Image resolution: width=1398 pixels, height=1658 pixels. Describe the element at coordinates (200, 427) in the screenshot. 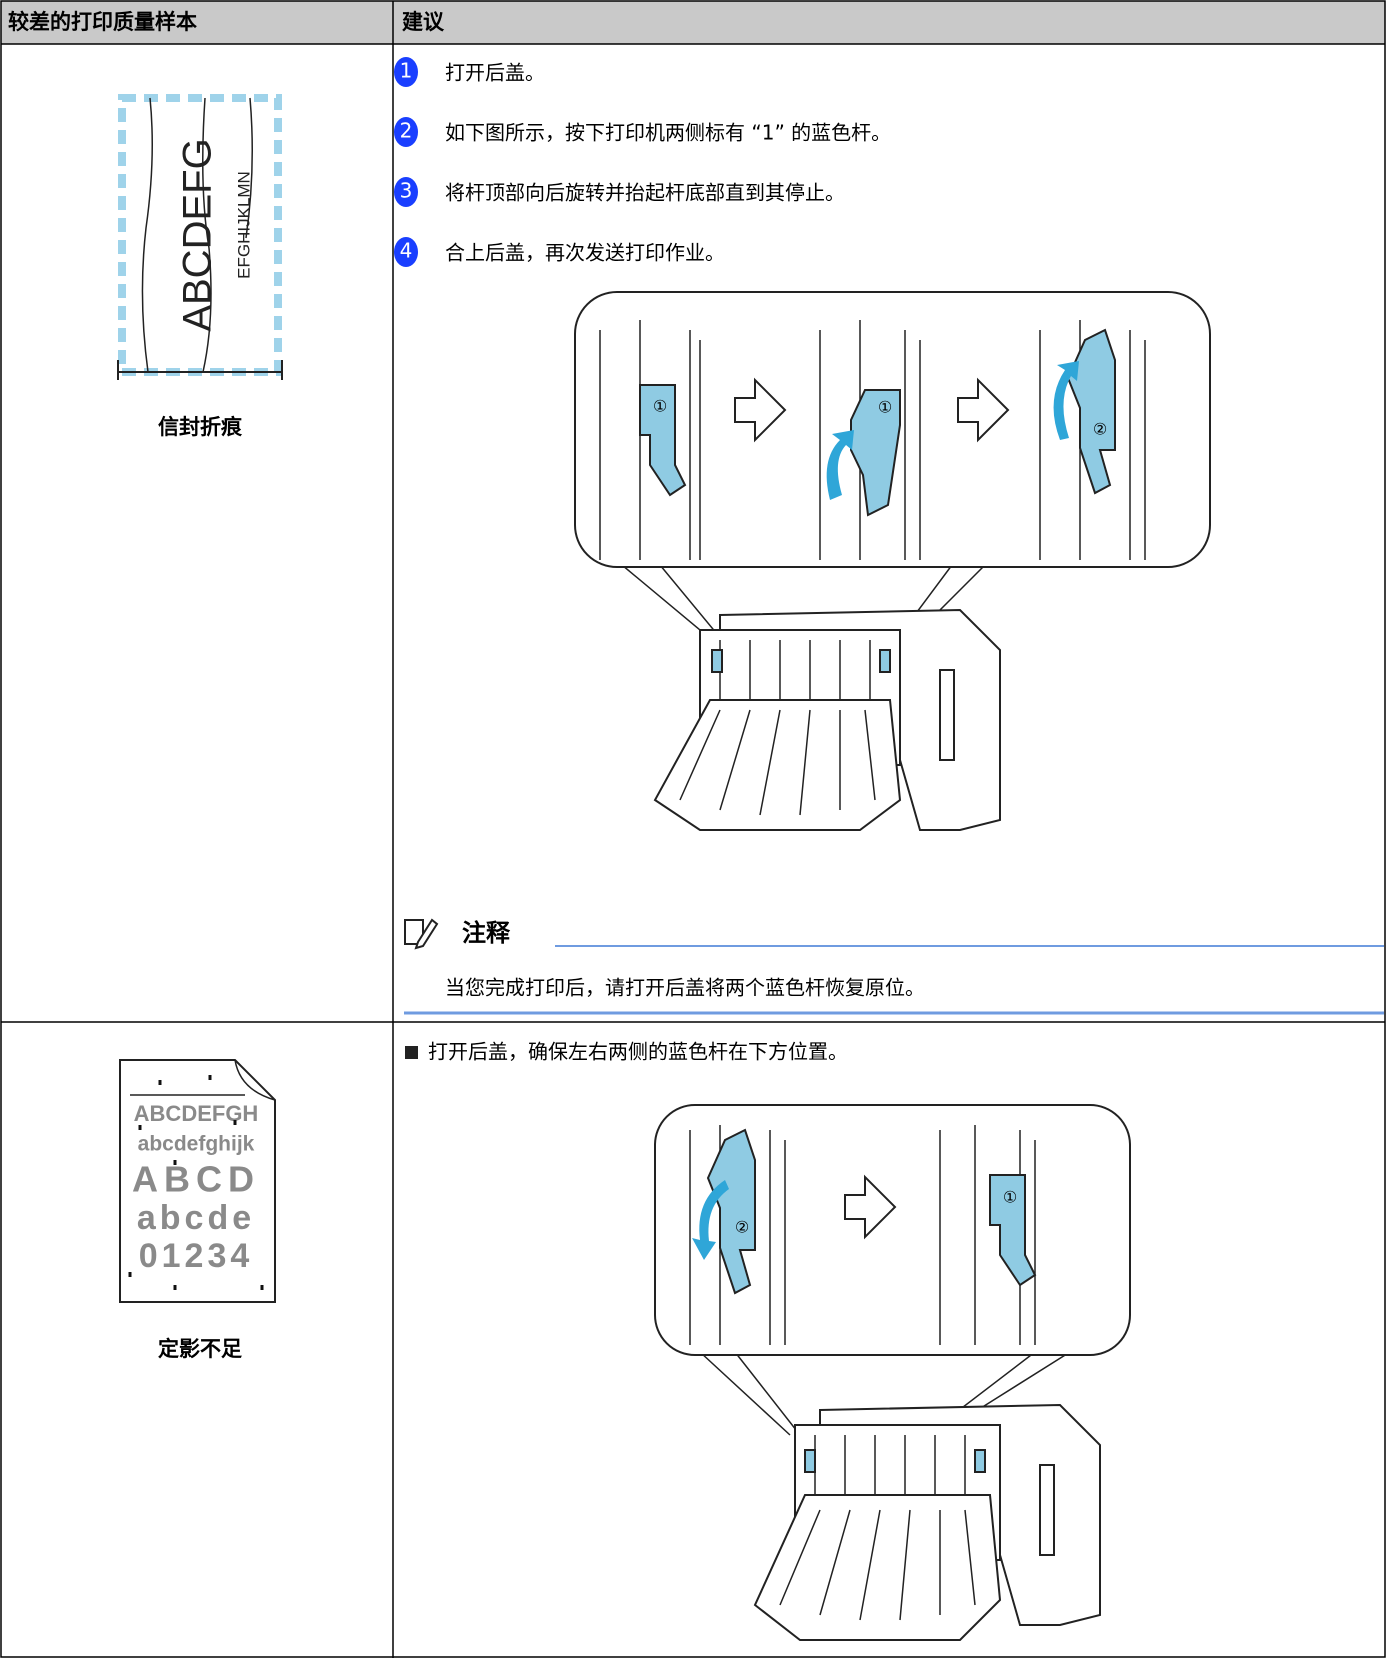

I see `sample-label: 信封折痕` at that location.